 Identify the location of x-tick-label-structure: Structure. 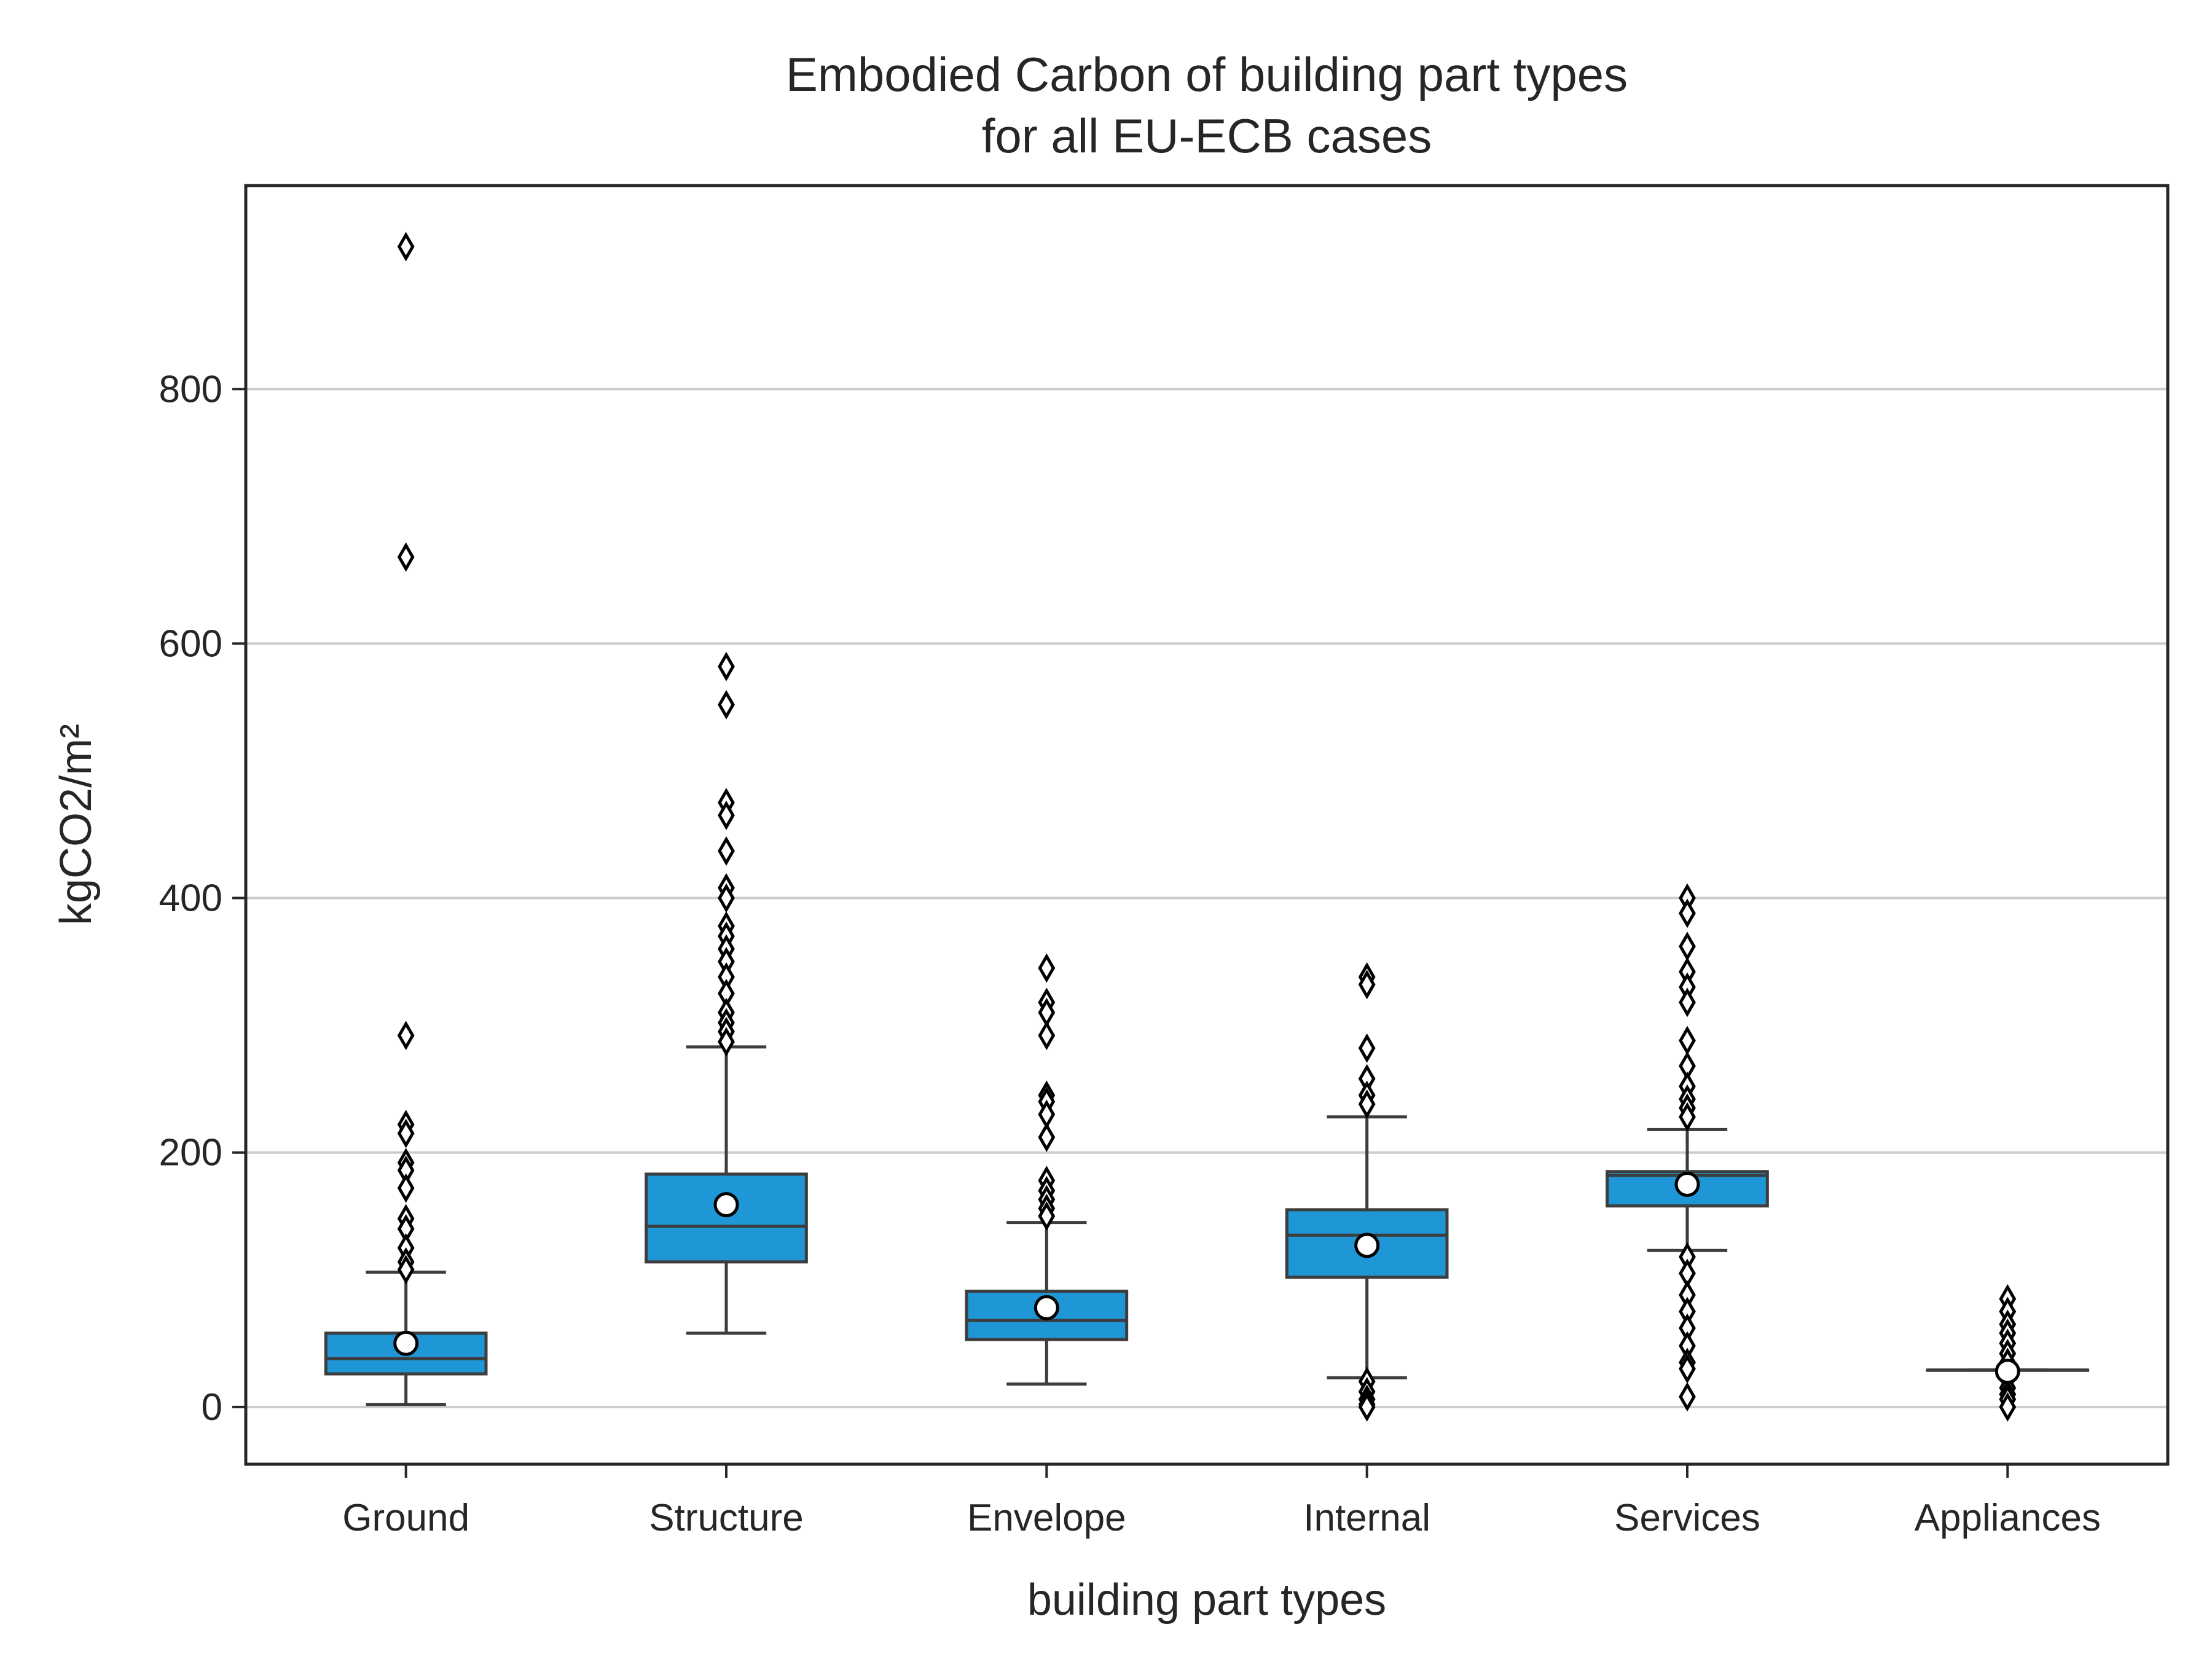
(726, 1518).